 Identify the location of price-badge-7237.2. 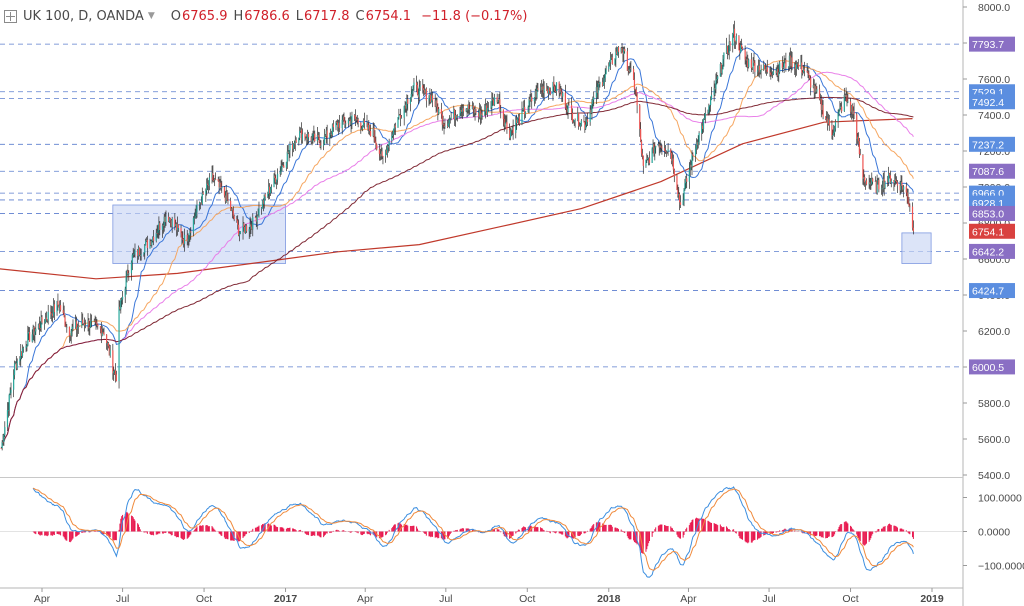
(992, 144).